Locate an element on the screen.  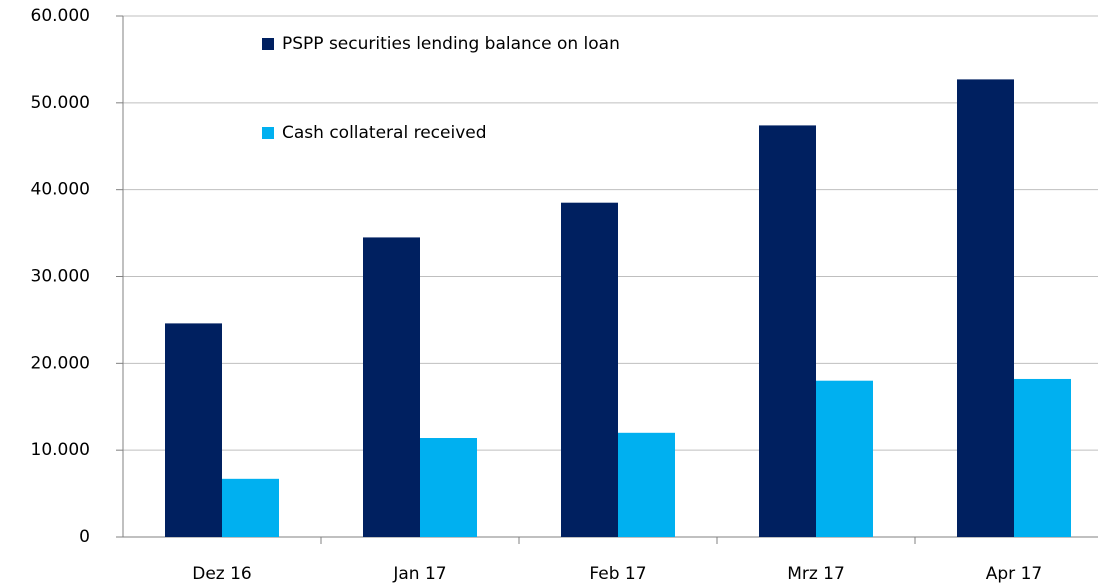
legend-label: Cash collateral received is located at coordinates (384, 133).